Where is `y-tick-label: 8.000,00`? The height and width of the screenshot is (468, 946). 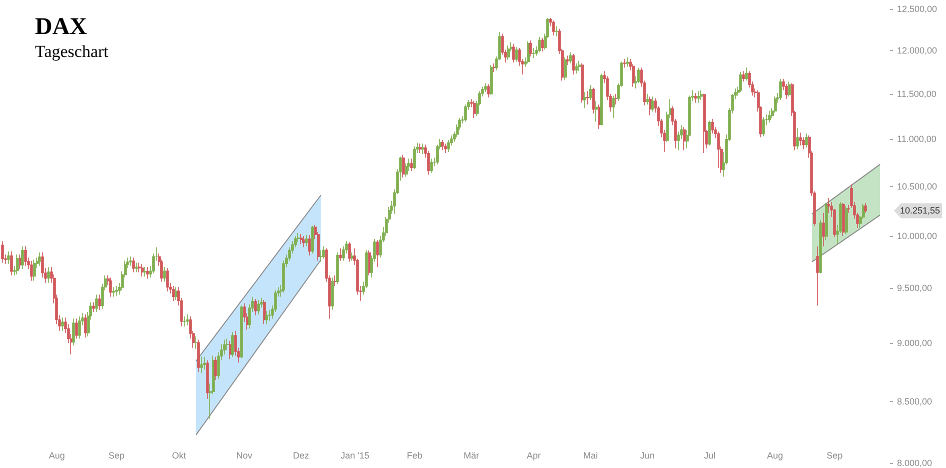 y-tick-label: 8.000,00 is located at coordinates (914, 463).